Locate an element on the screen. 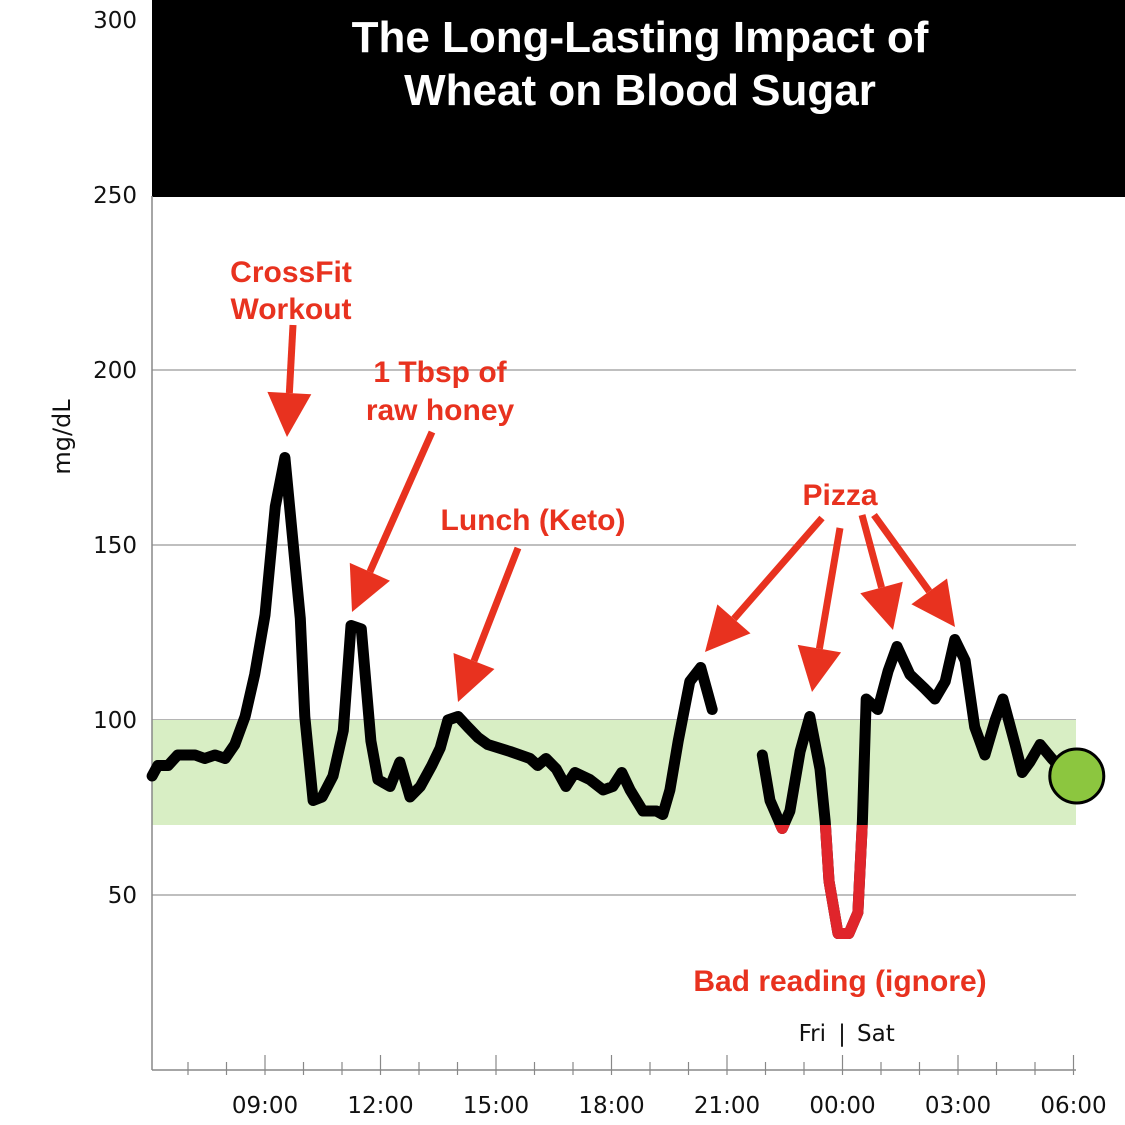  x-tick-label: 15:00 is located at coordinates (496, 1106).